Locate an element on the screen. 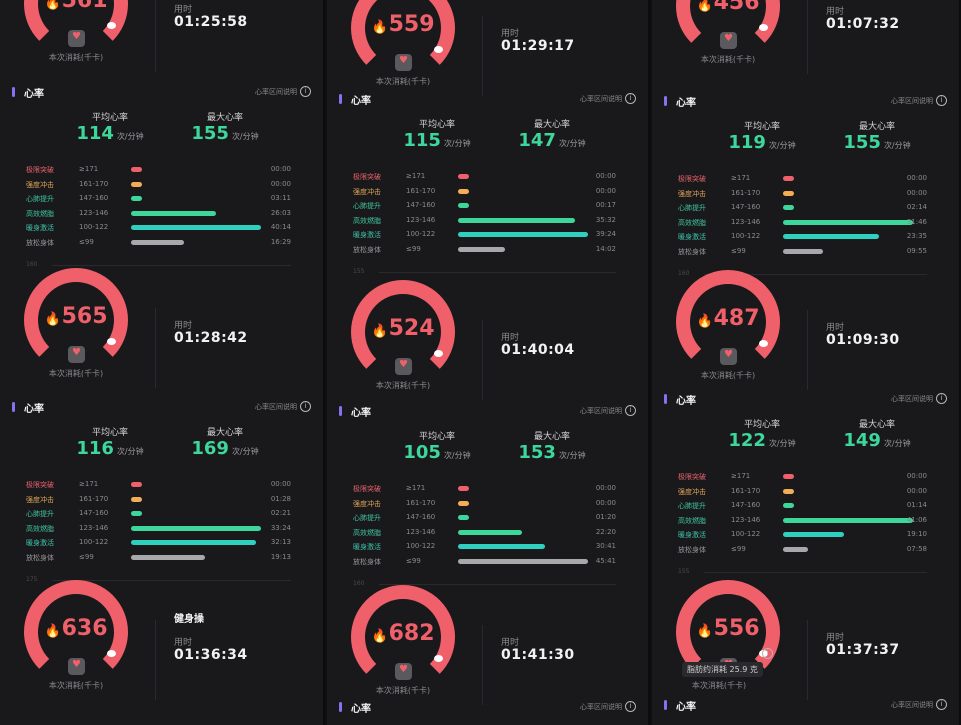 This screenshot has width=961, height=725. ring-progress-dot is located at coordinates (438, 353).